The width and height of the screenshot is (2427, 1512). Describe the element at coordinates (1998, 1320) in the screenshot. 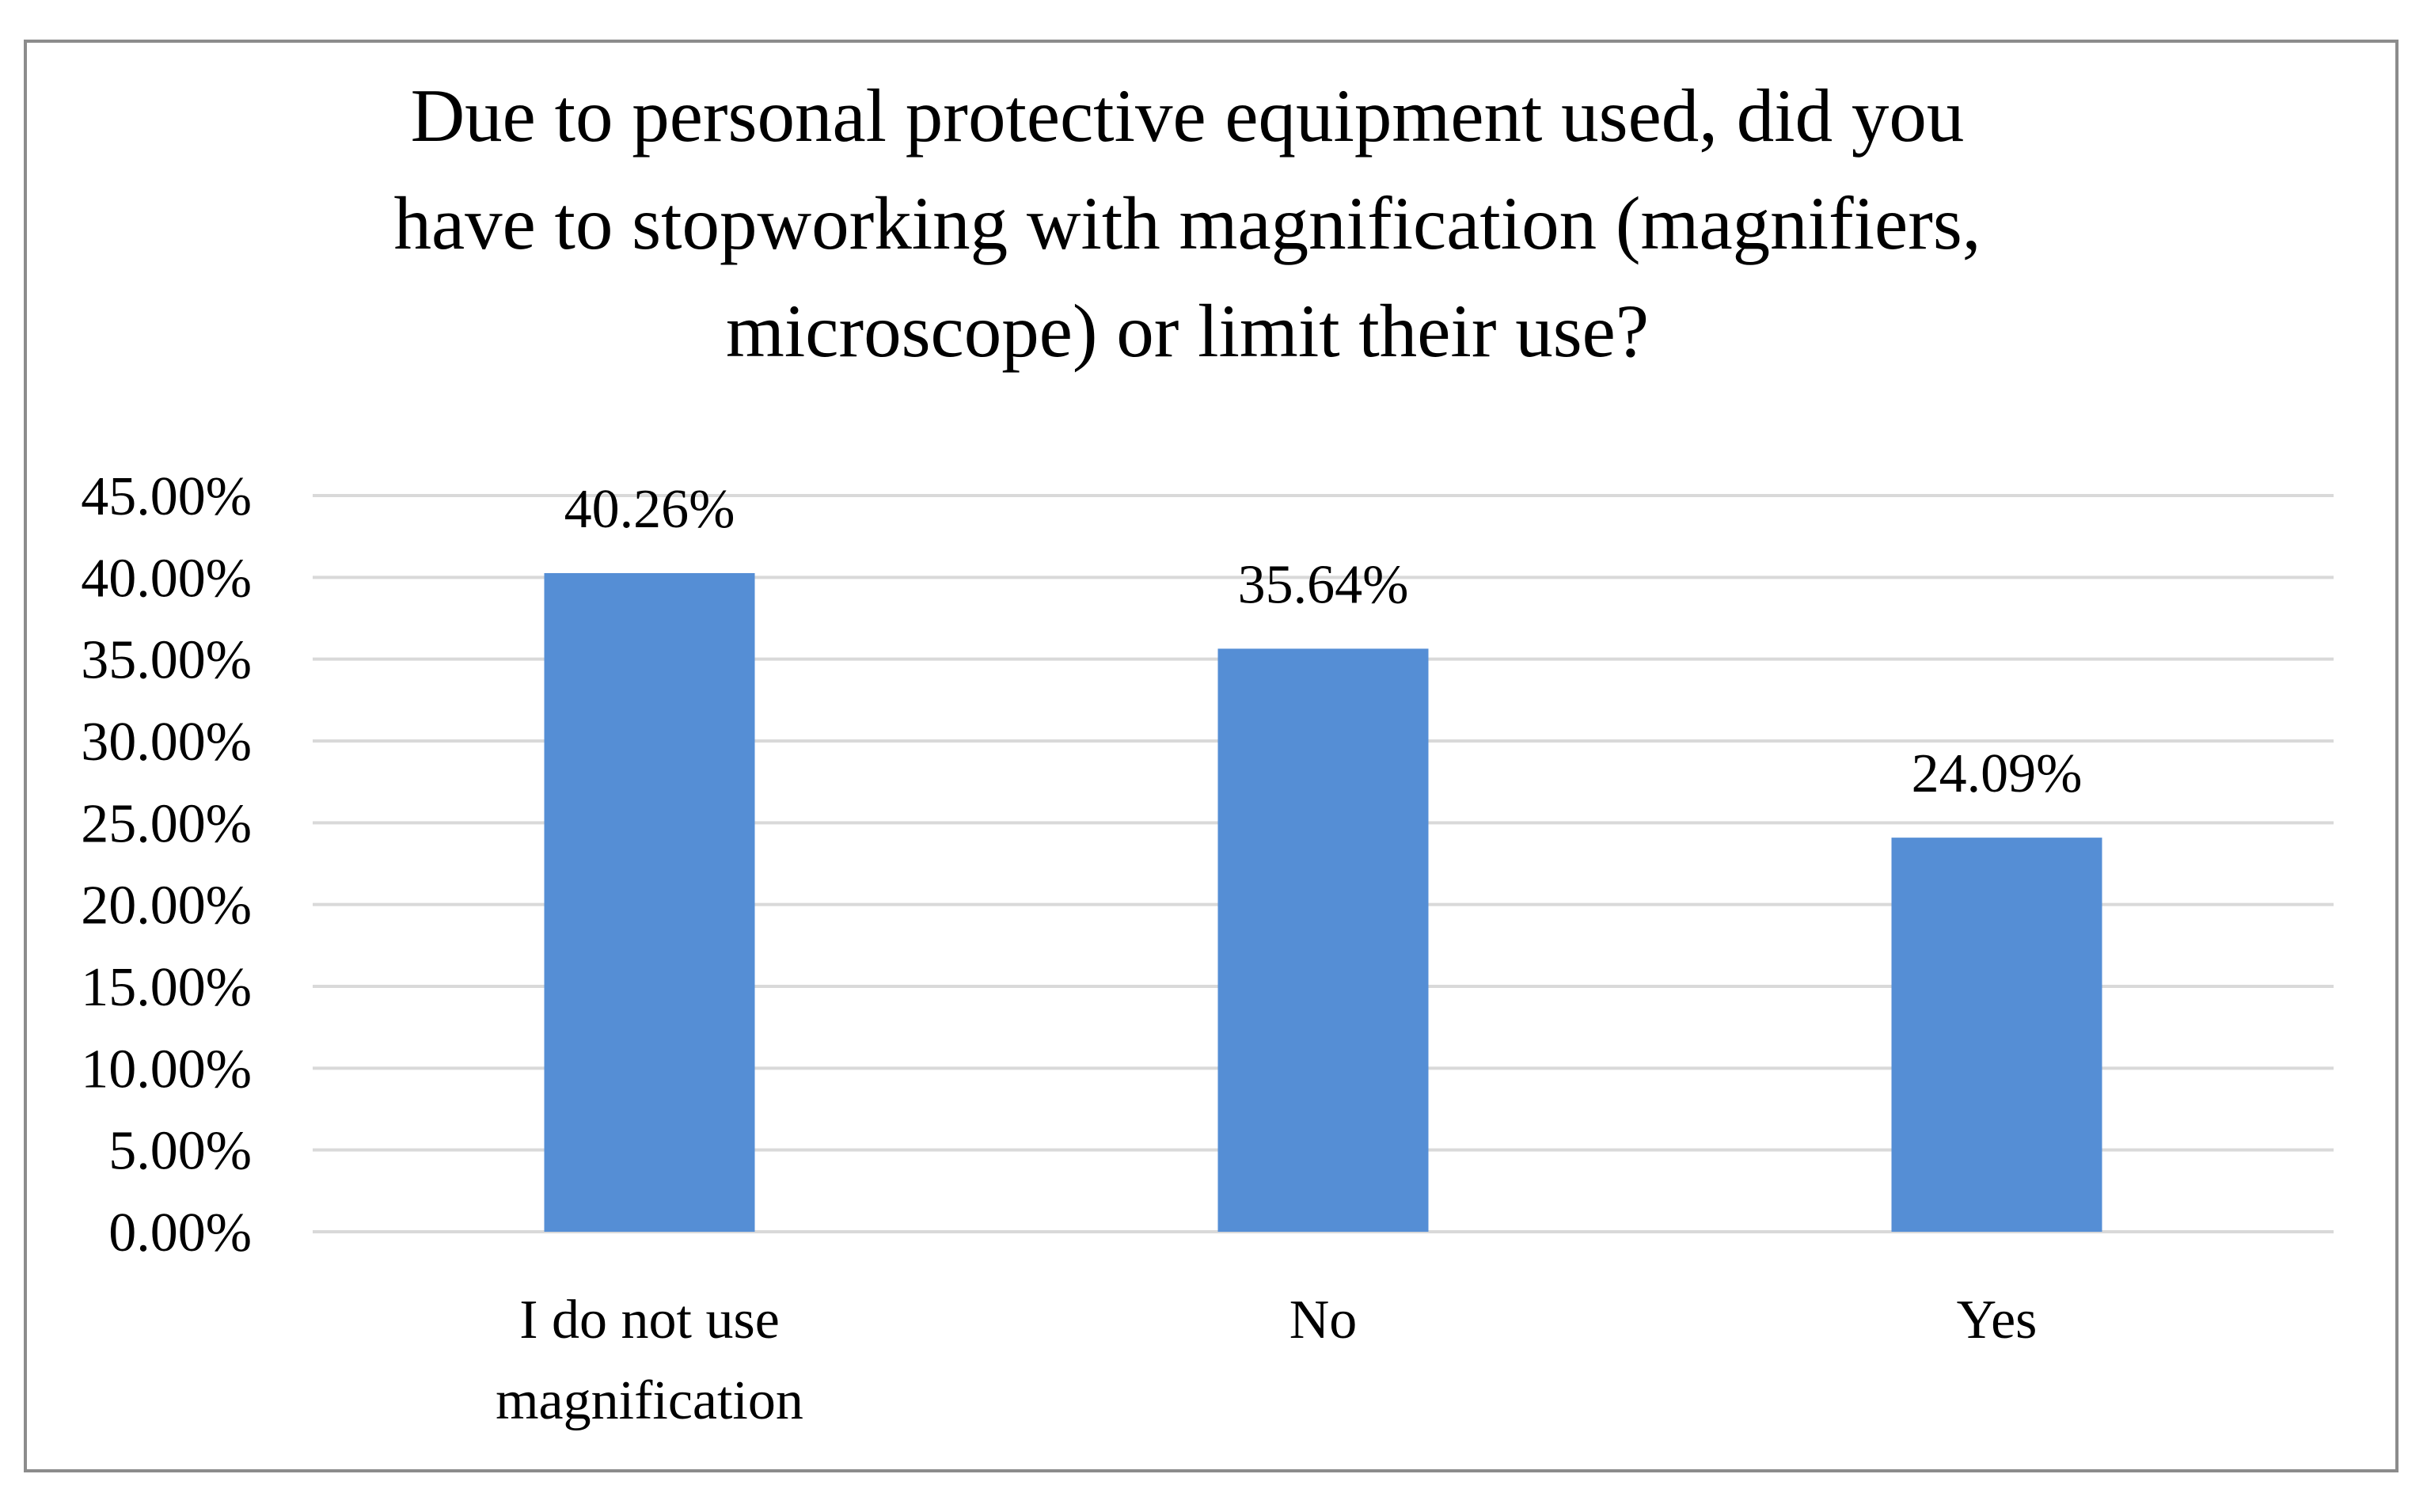

I see `x-tick-label: Yes` at that location.